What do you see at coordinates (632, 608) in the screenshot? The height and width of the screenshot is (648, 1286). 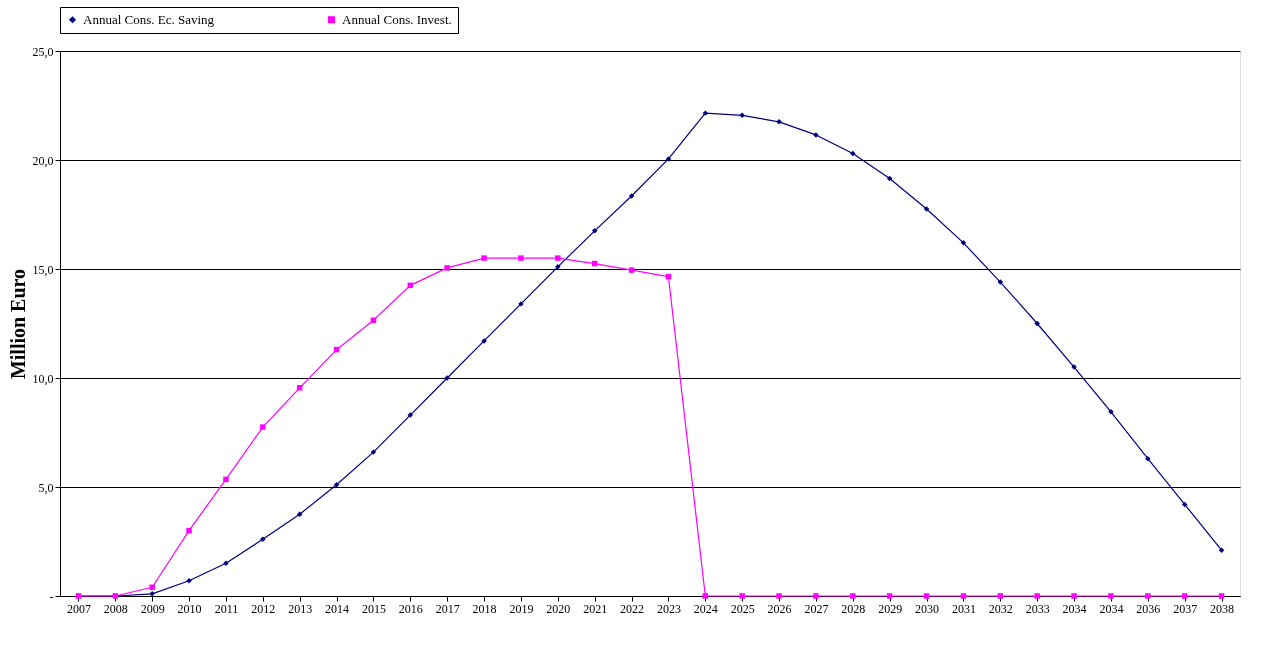 I see `x-tick-label: 2022` at bounding box center [632, 608].